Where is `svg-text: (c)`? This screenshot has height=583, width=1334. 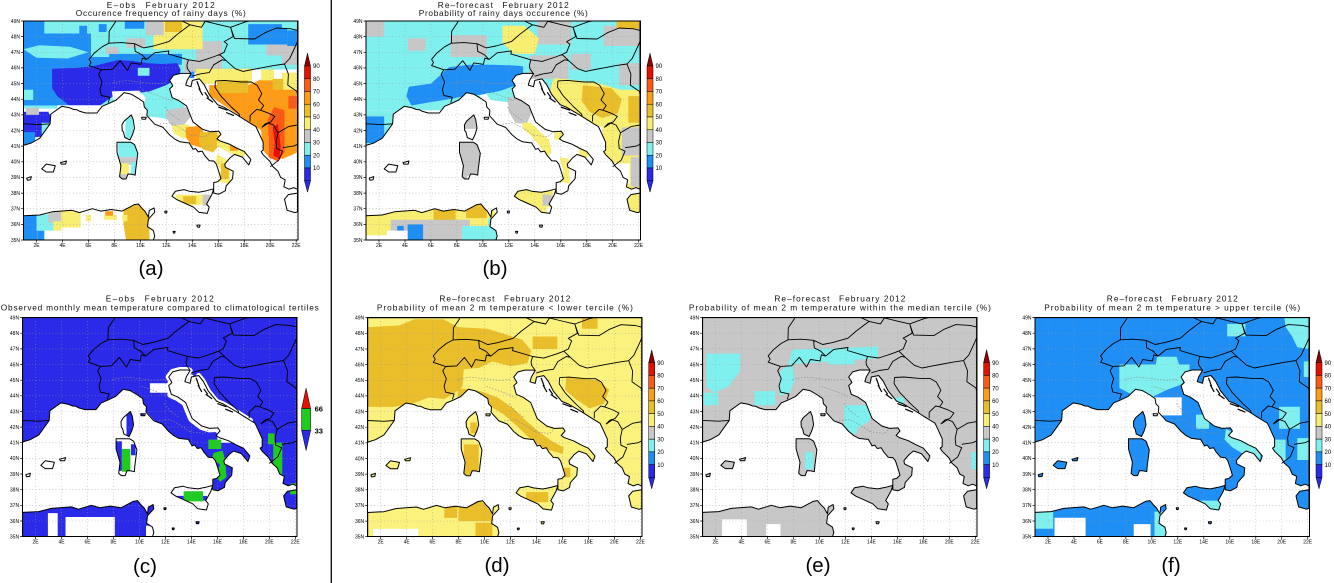
svg-text: (c) is located at coordinates (145, 566).